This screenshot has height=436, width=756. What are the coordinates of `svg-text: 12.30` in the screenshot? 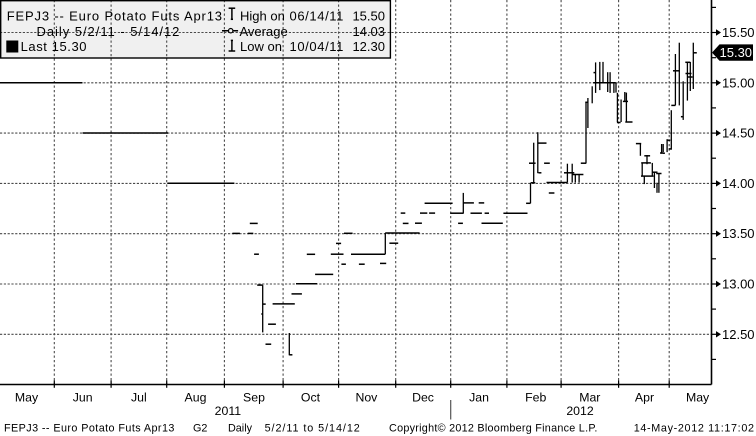 It's located at (368, 46).